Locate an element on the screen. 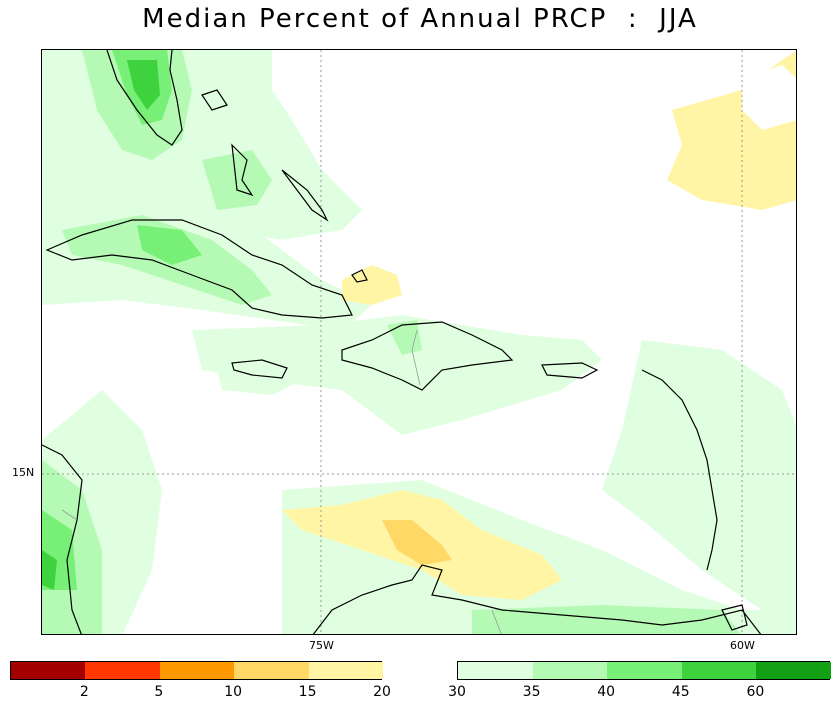 Image resolution: width=840 pixels, height=708 pixels. colorbar-dry-label: 20 is located at coordinates (382, 692).